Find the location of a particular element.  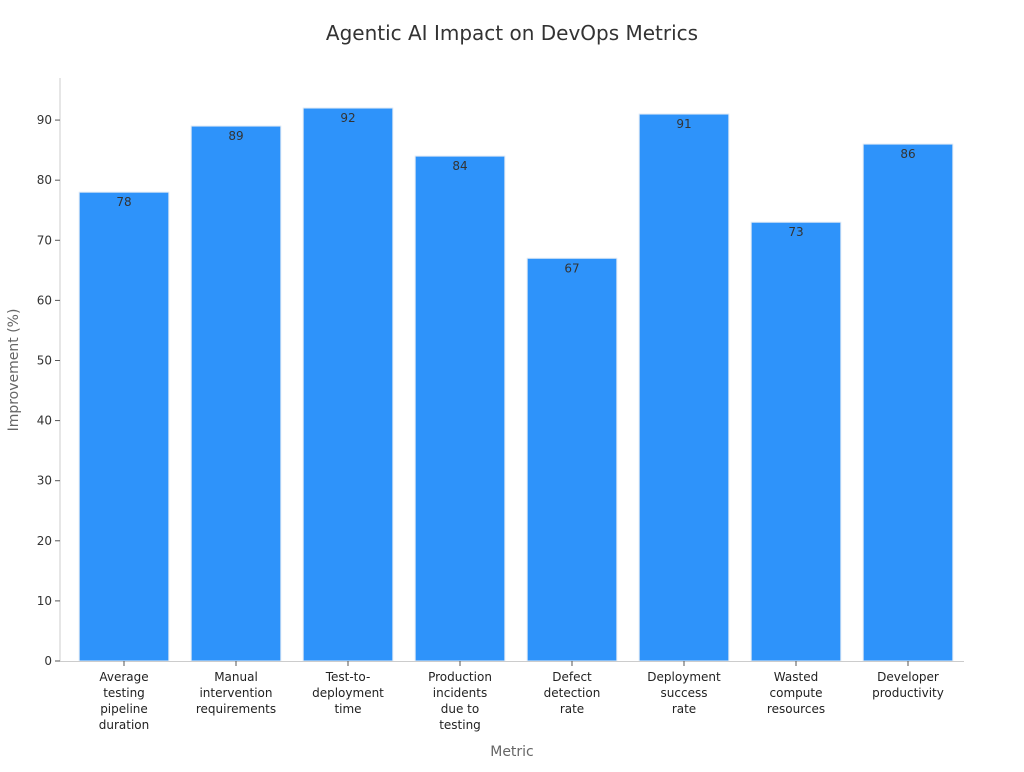

y-tick-label: 30 is located at coordinates (44, 481).